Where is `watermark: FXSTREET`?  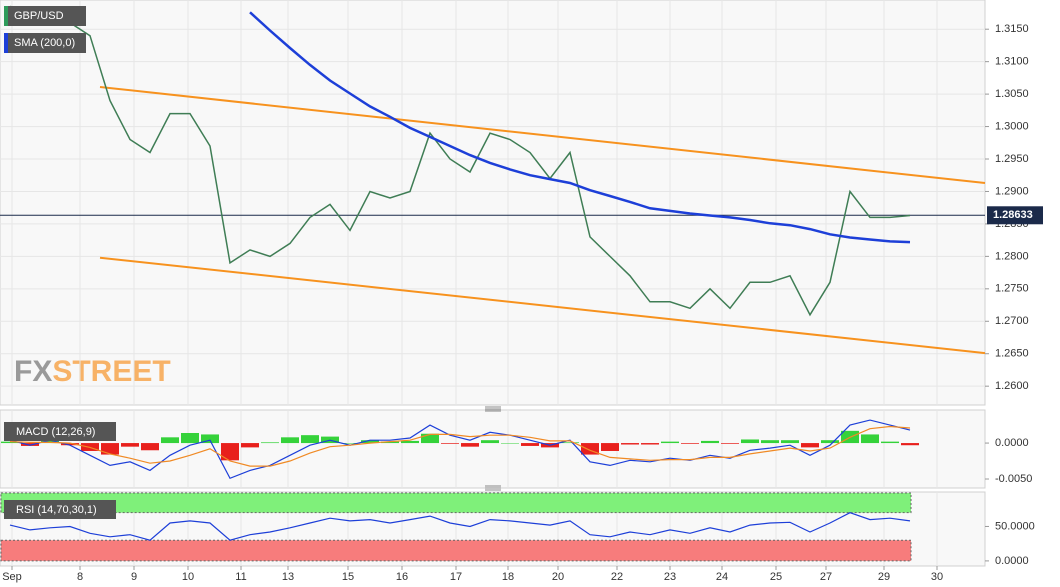 watermark: FXSTREET is located at coordinates (92, 371).